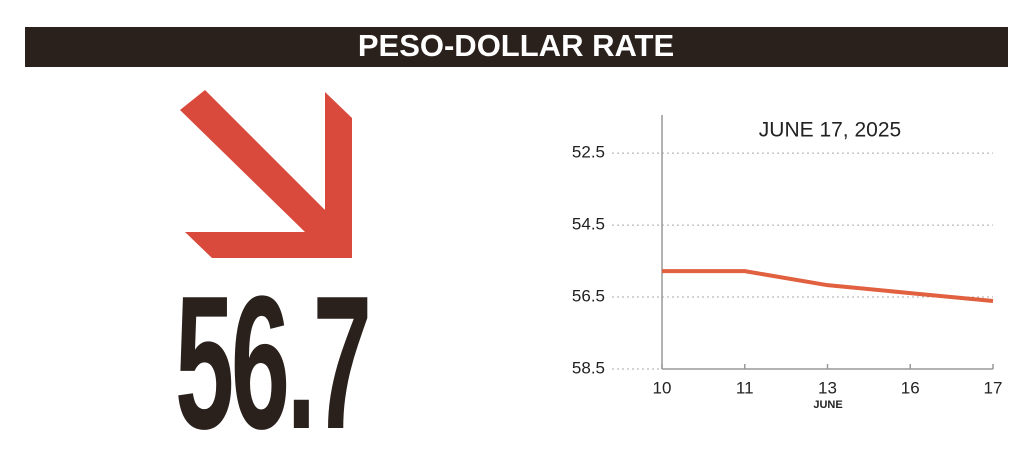 This screenshot has height=454, width=1032. I want to click on rate-line, so click(828, 286).